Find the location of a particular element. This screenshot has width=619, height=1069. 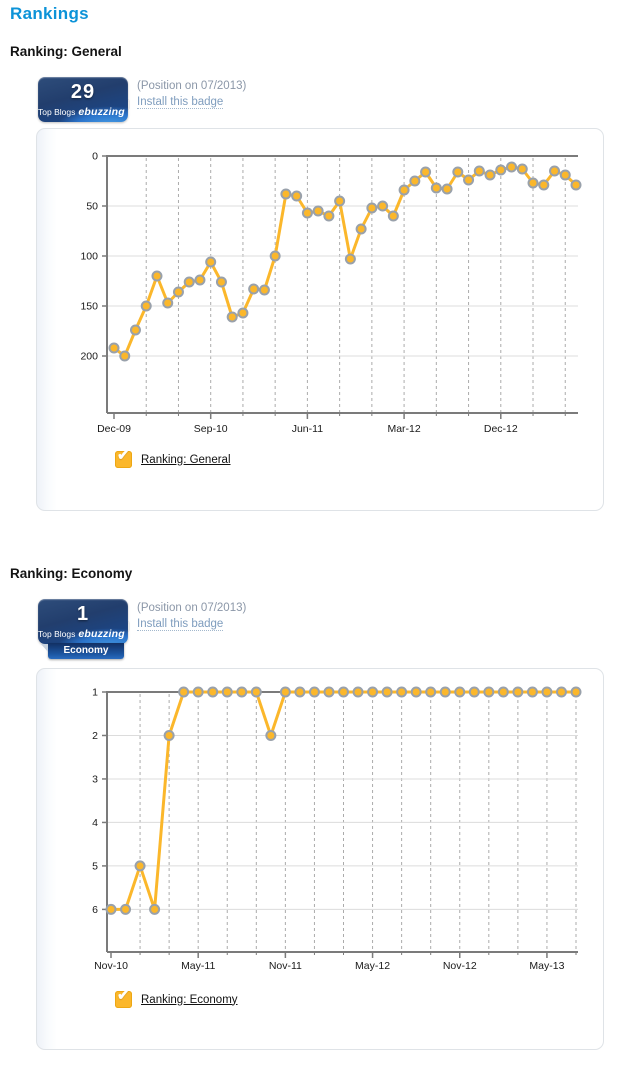

svg-text: 0 is located at coordinates (95, 157).